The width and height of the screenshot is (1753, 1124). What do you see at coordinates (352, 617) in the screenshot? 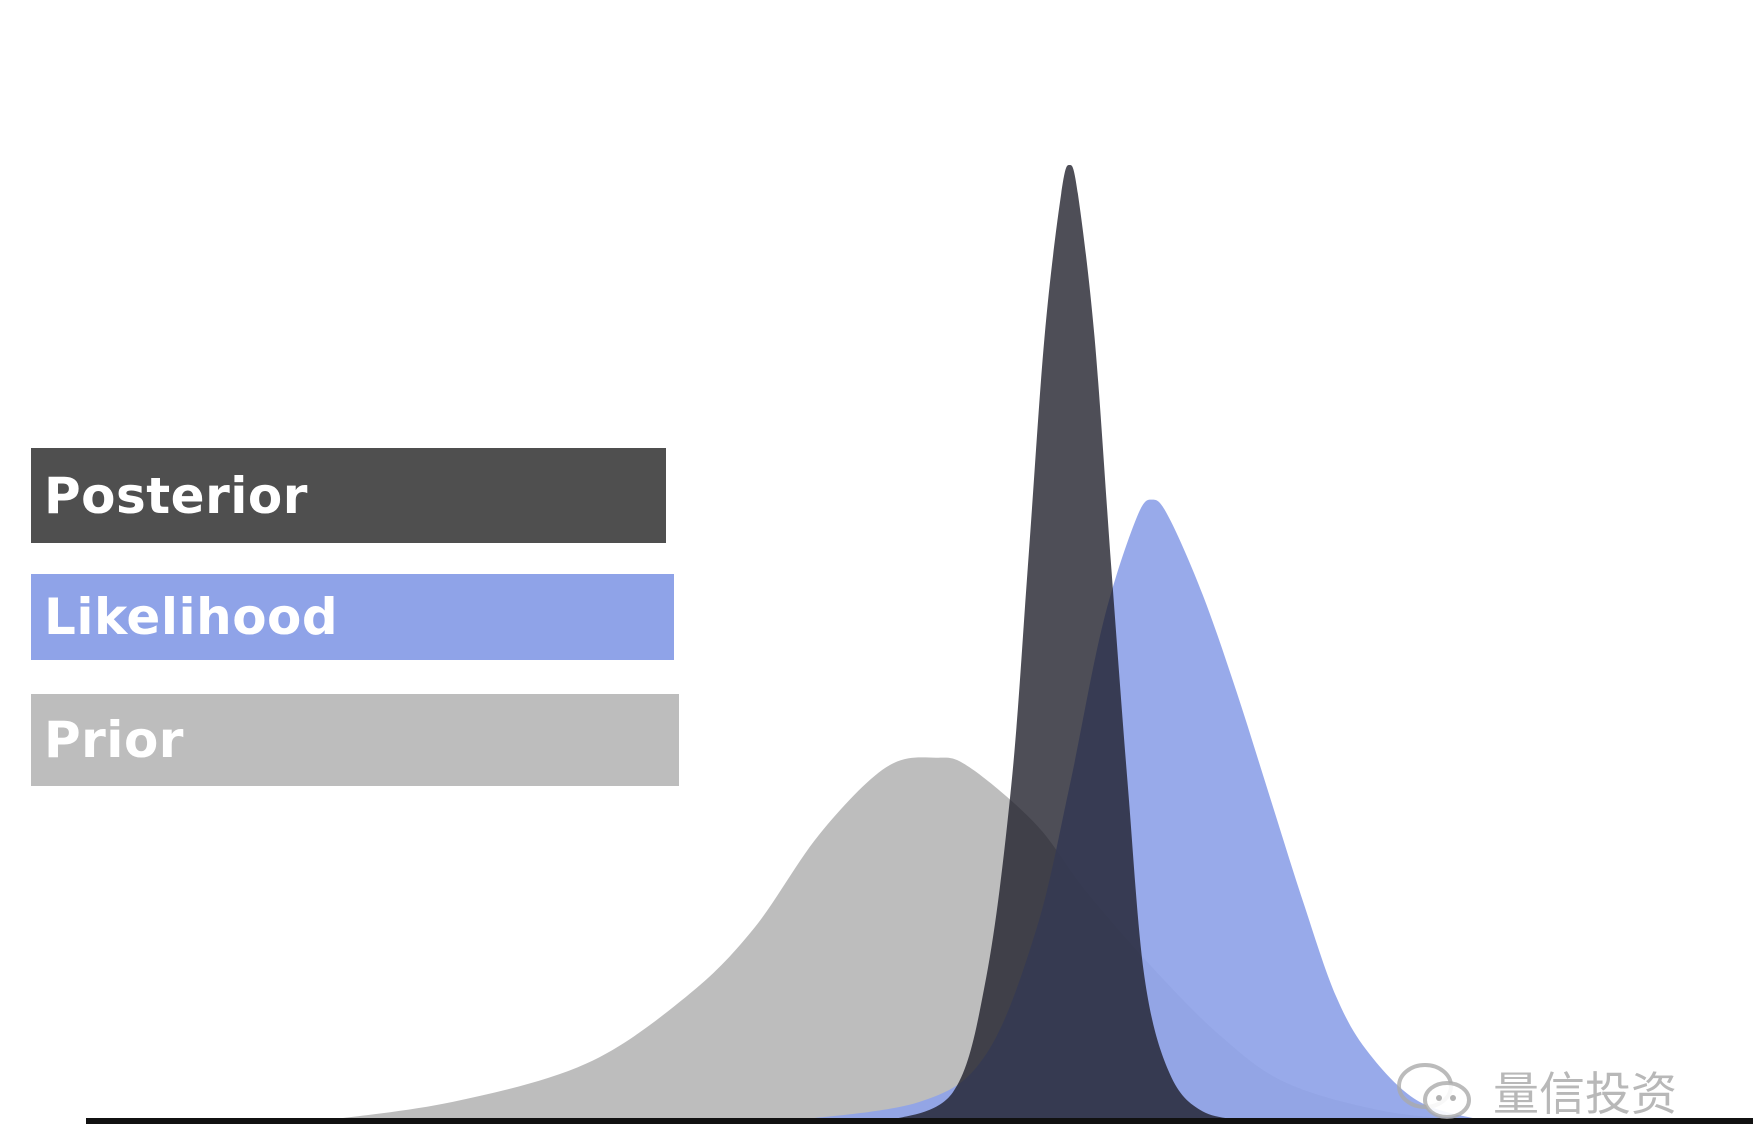
I see `legend-likelihood: Likelihood` at bounding box center [352, 617].